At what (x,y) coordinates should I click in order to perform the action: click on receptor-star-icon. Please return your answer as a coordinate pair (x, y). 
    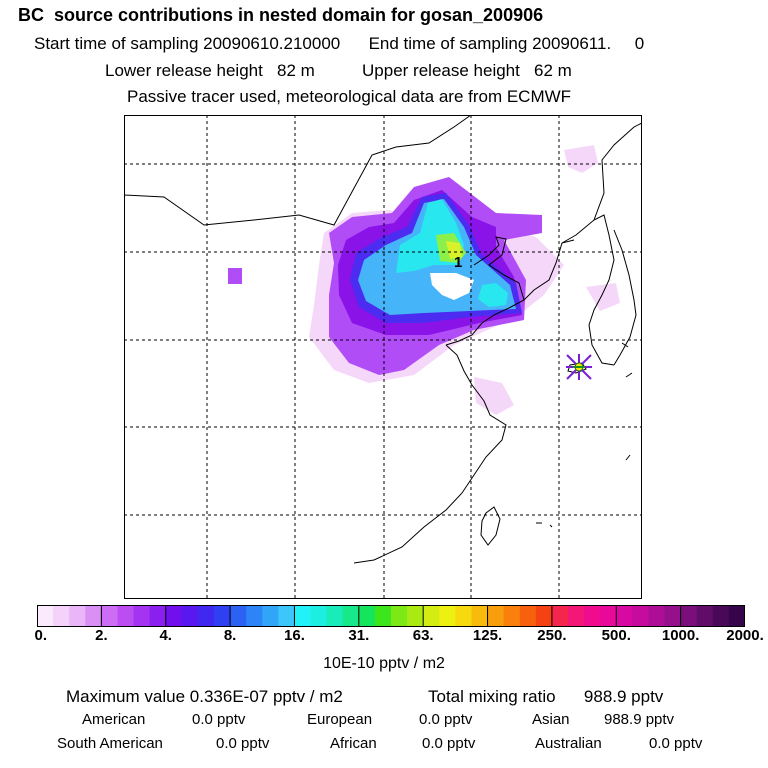
    Looking at the image, I should click on (579, 367).